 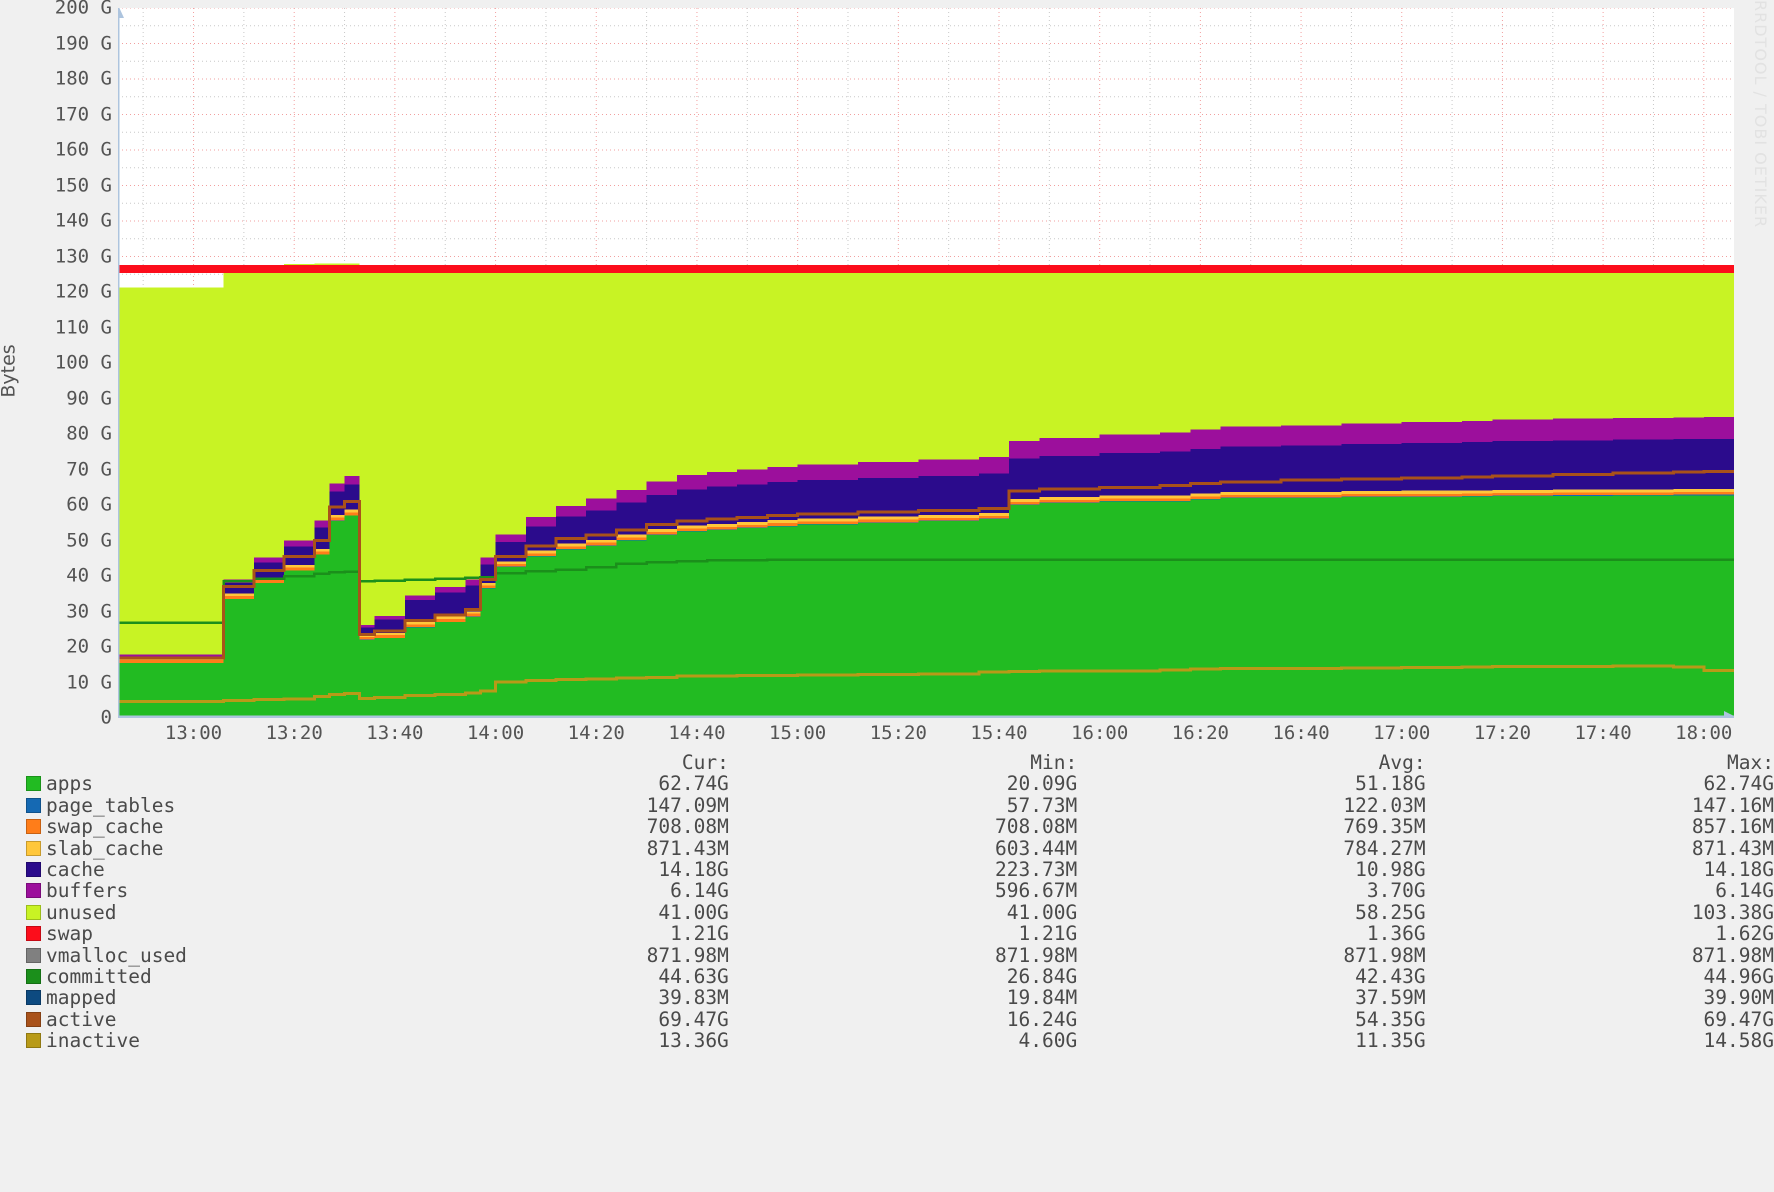 I want to click on legend-series-name: apps, so click(x=70, y=784).